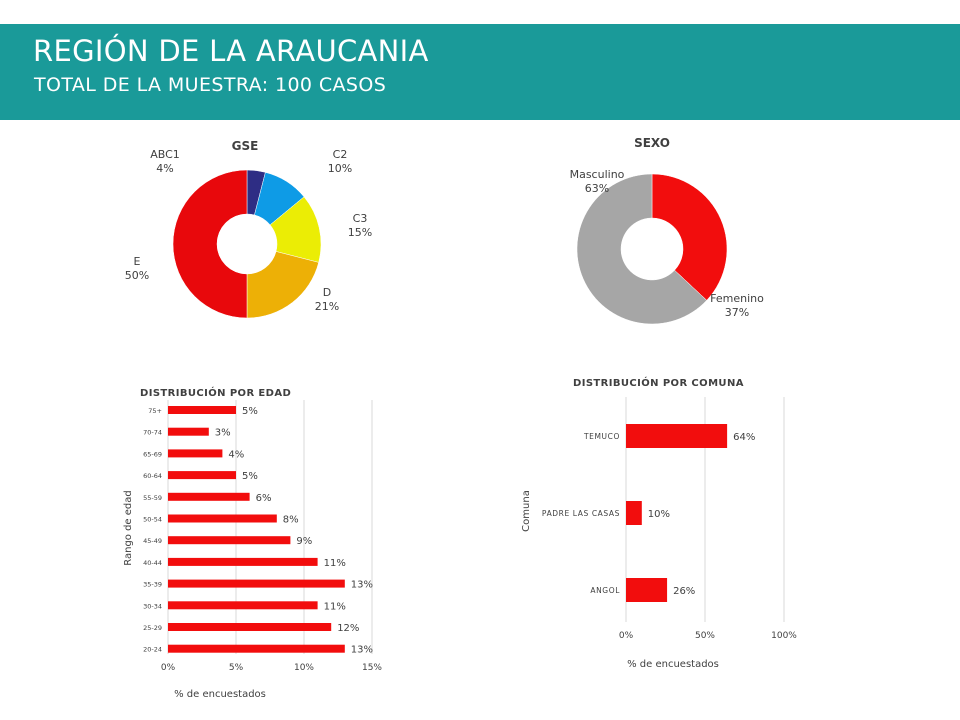 The image size is (960, 720). I want to click on edad-value-label: 8%, so click(291, 520).